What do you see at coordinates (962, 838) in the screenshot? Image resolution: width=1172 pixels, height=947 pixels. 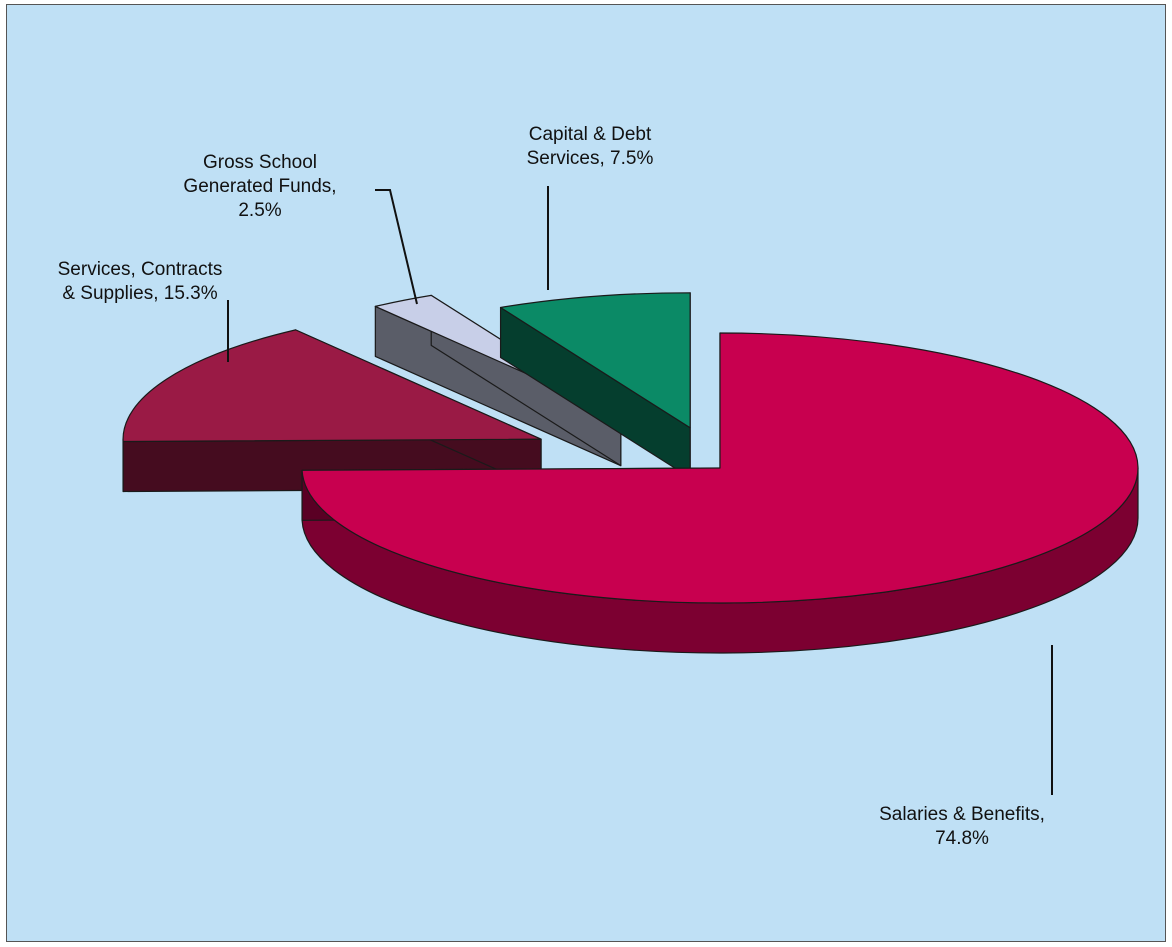 I see `slice-label-line: 74.8%` at bounding box center [962, 838].